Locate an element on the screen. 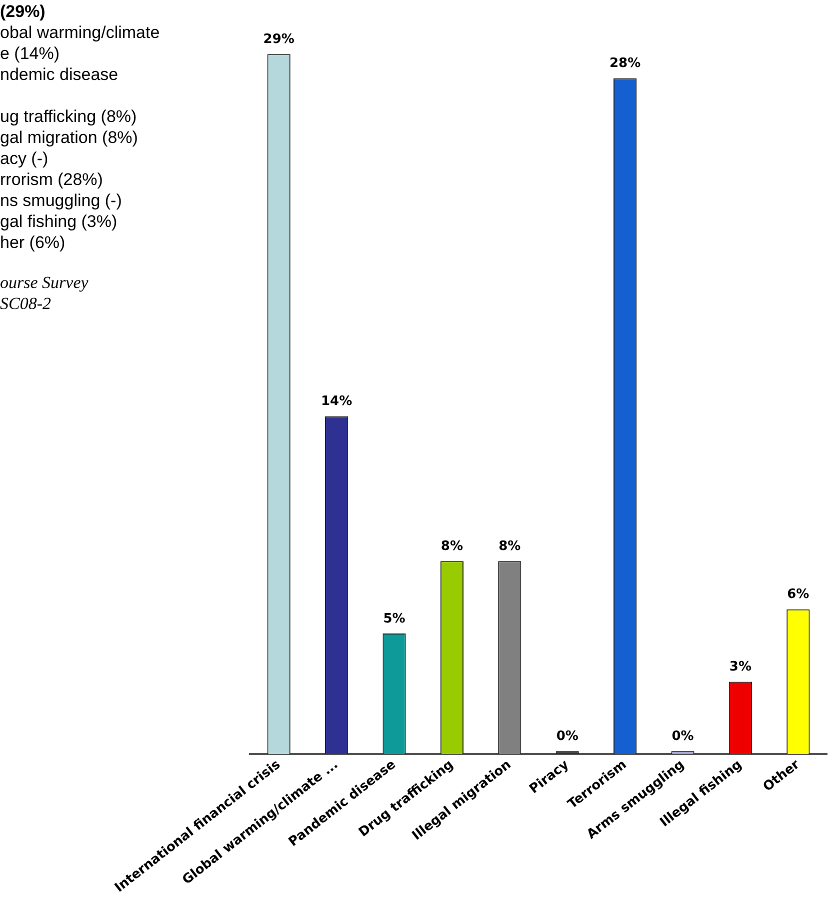  text: rrorism (28%) is located at coordinates (52, 179).